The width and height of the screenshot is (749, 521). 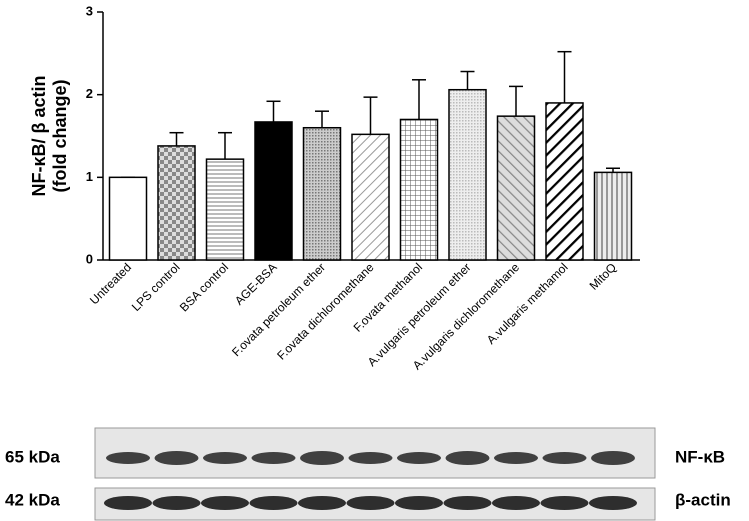 What do you see at coordinates (32, 499) in the screenshot?
I see `blot-size: 42 kDa` at bounding box center [32, 499].